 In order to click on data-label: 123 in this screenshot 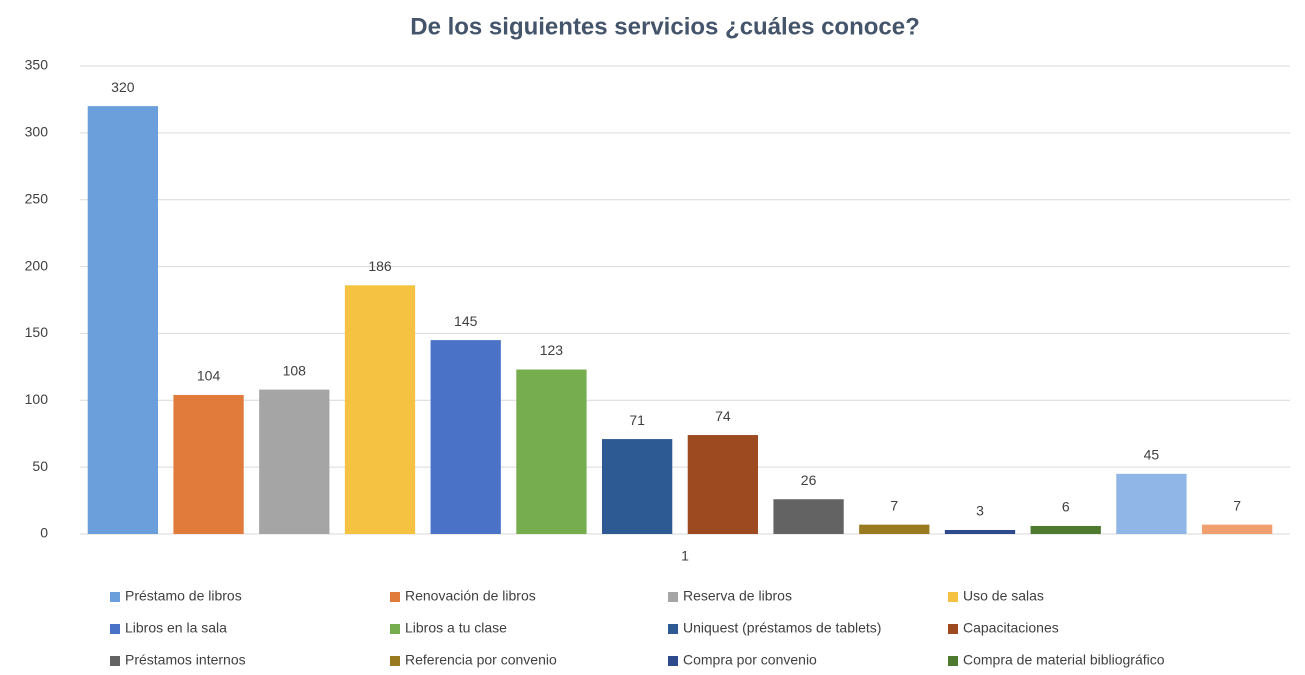, I will do `click(552, 350)`.